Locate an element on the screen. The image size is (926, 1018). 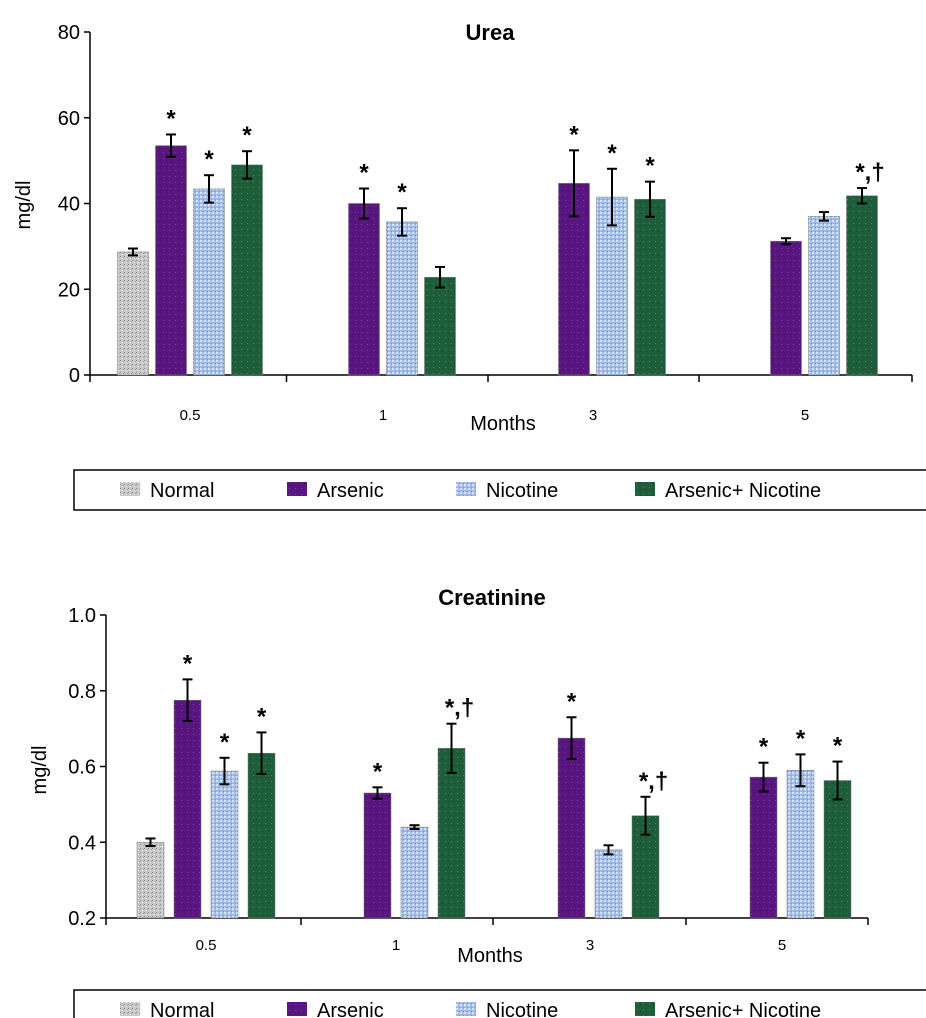
y-tick-label: 0.4 is located at coordinates (82, 843).